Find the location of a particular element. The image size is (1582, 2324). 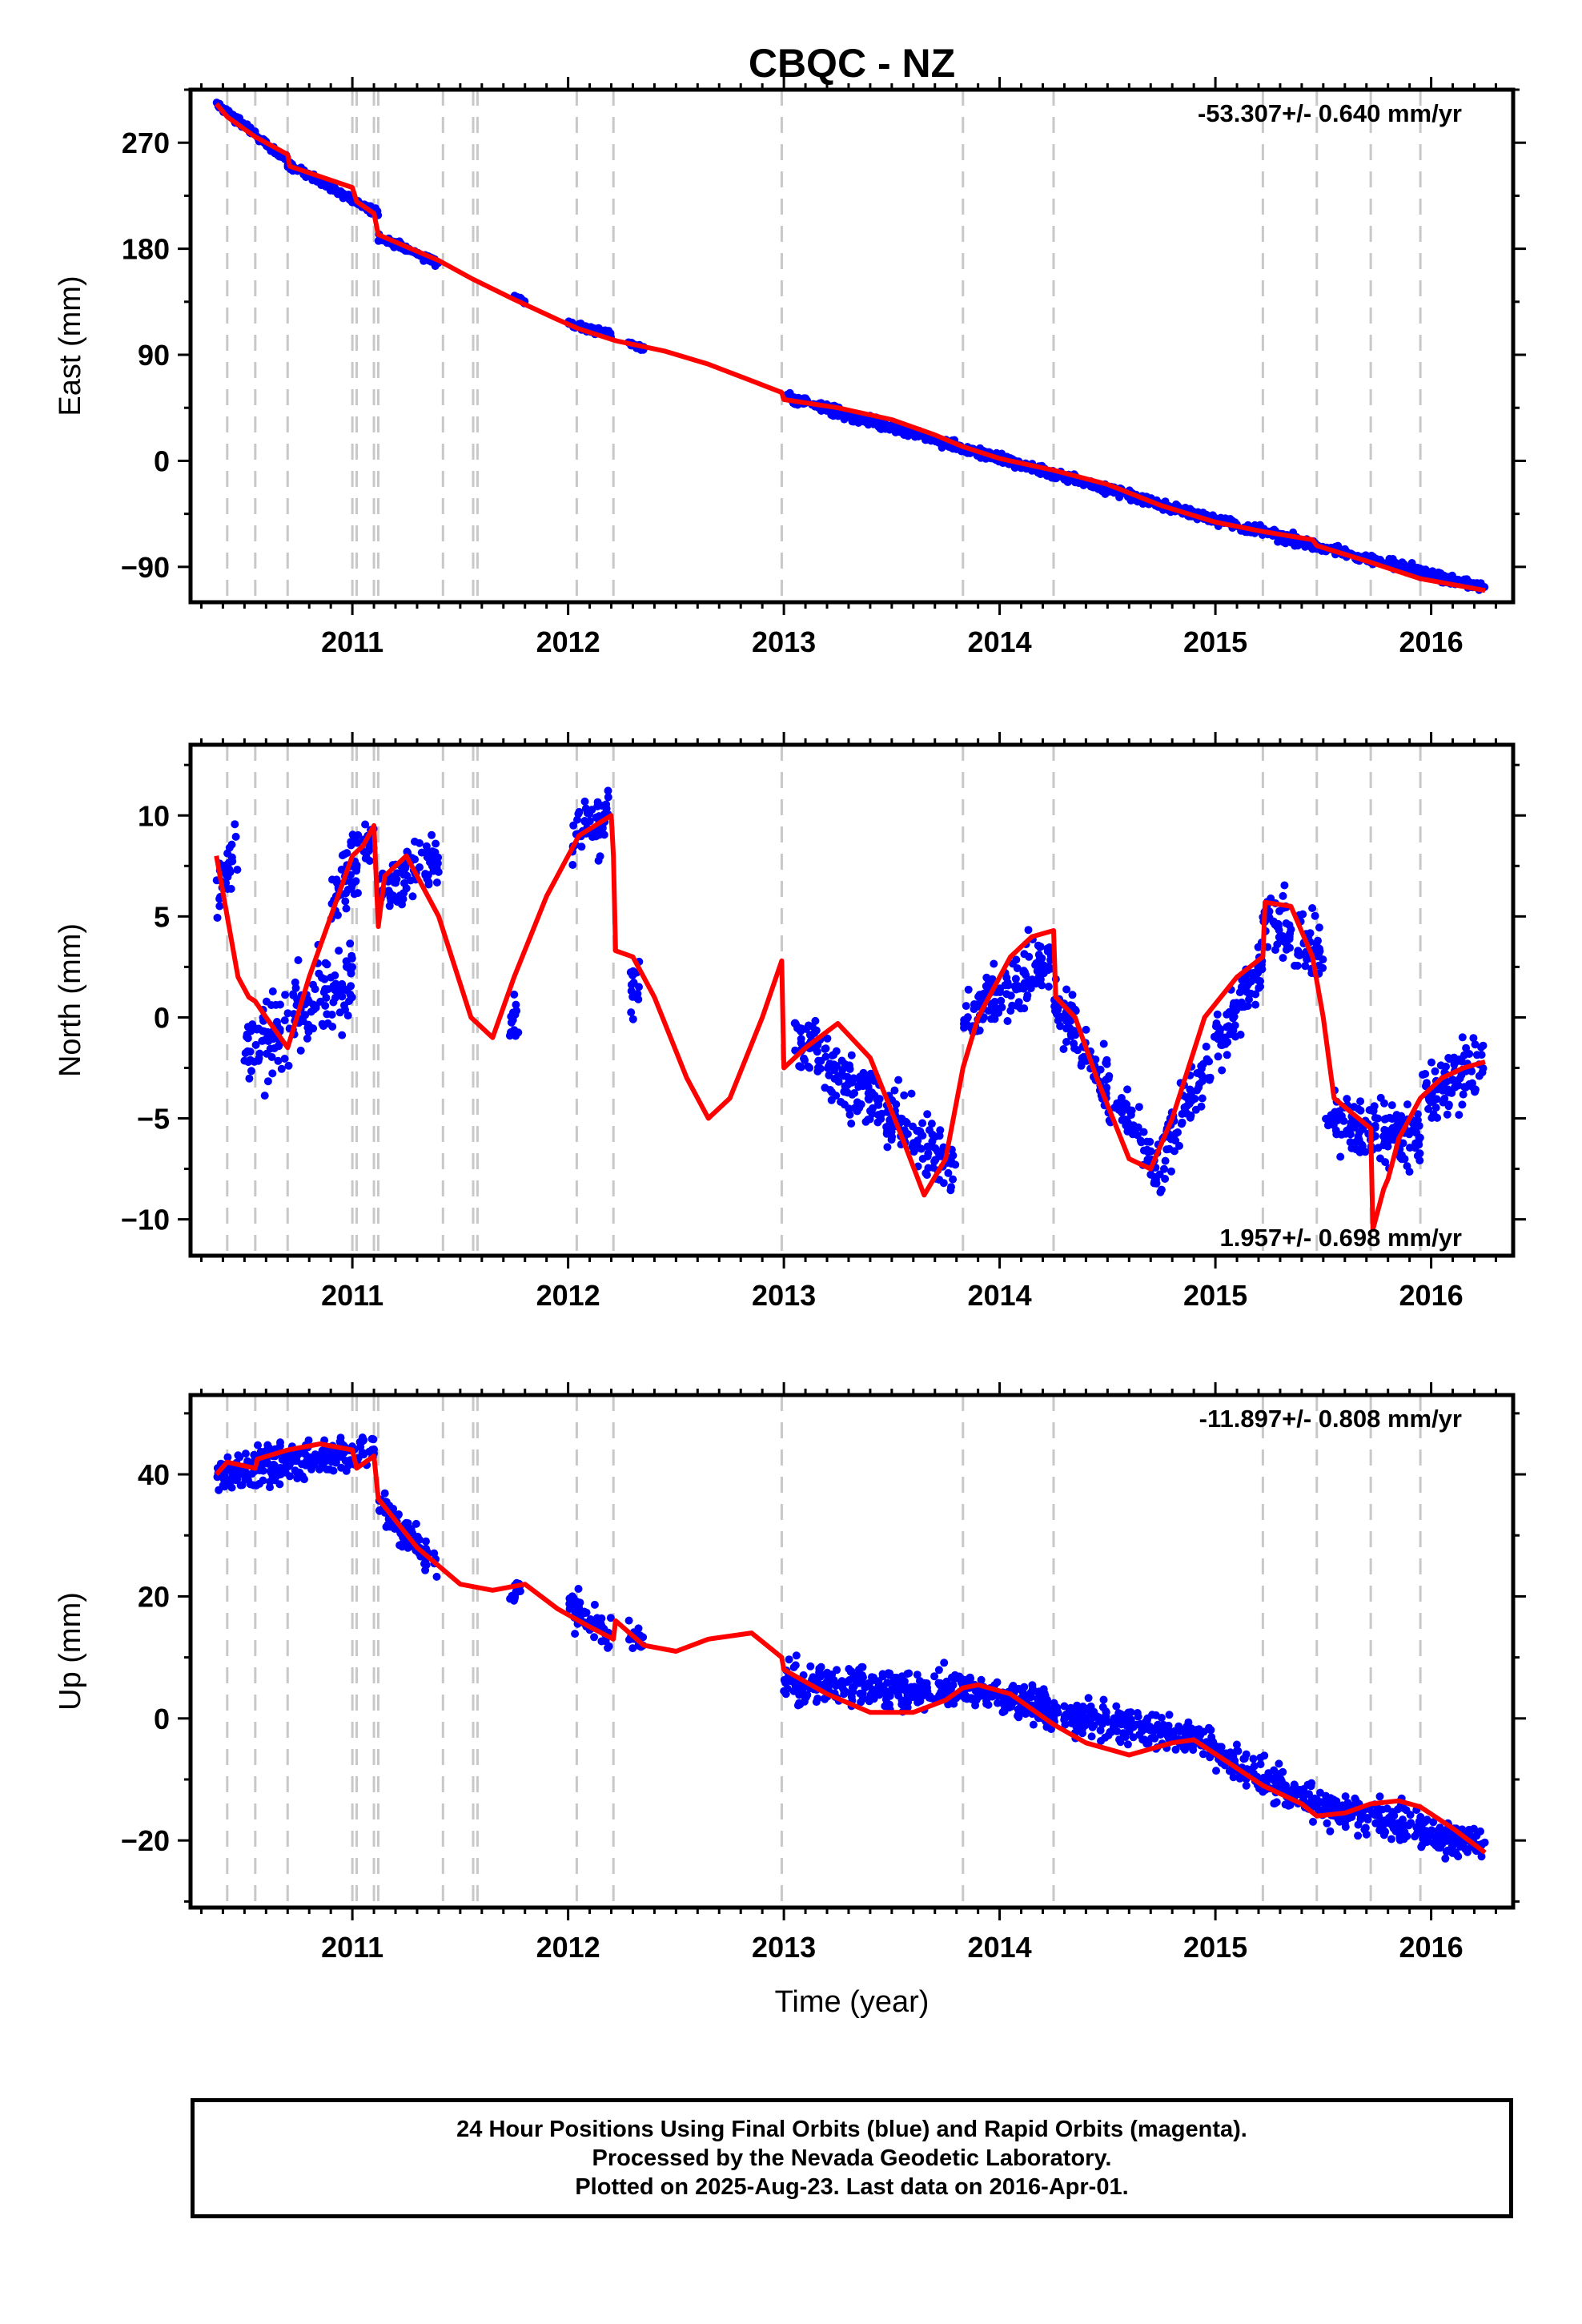

data-points is located at coordinates (851, 1648).